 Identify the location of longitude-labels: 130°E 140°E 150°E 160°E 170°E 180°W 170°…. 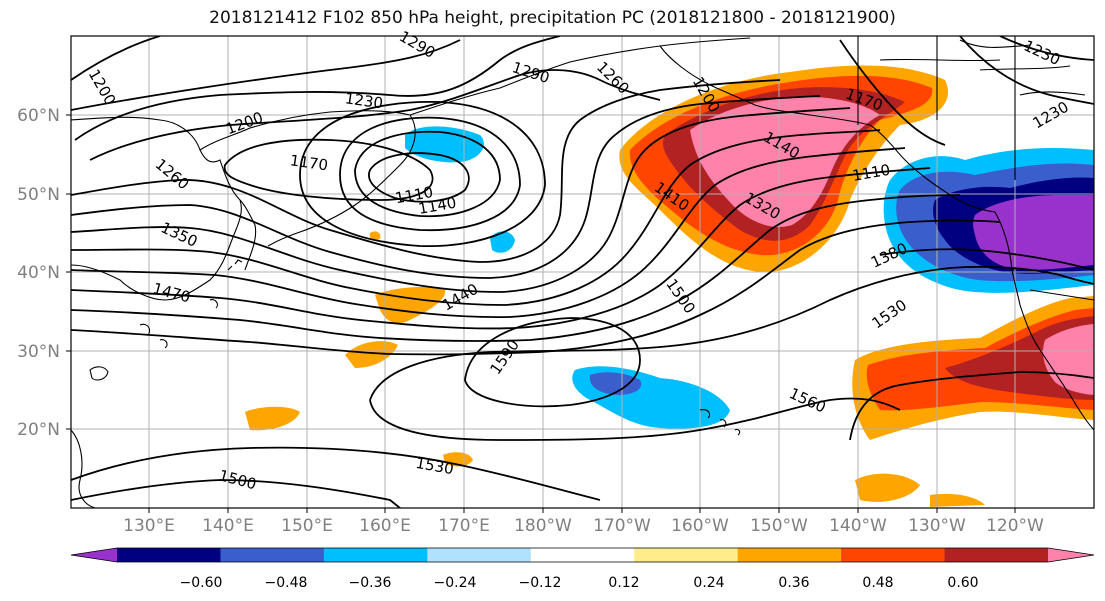
(583, 526).